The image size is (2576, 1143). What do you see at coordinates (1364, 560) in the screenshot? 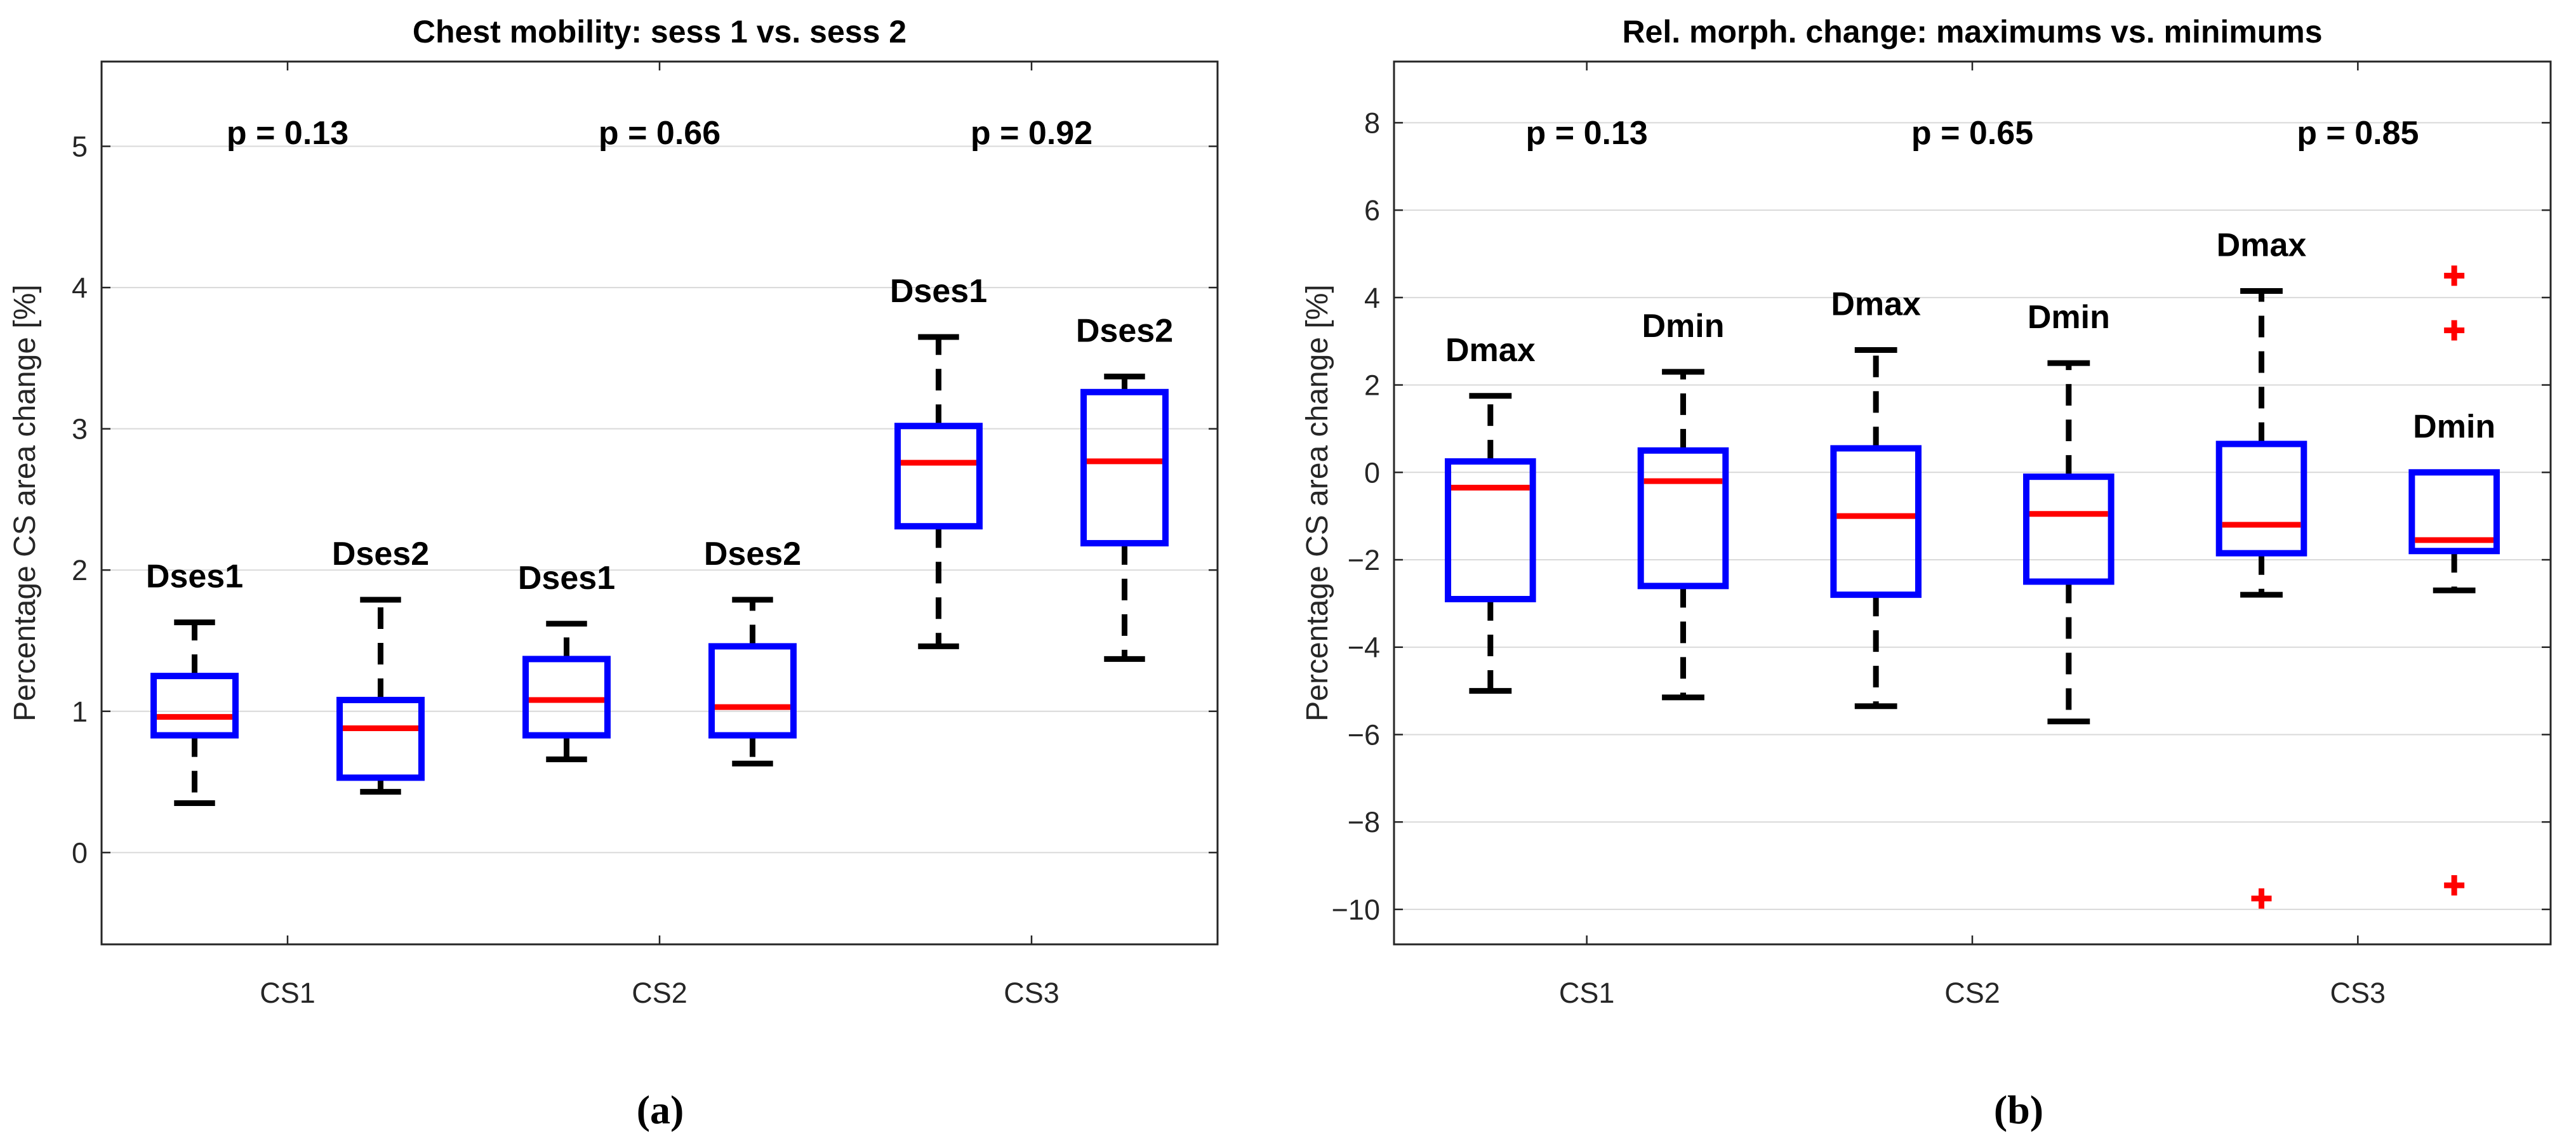
I see `y-tick-label: −2` at bounding box center [1364, 560].